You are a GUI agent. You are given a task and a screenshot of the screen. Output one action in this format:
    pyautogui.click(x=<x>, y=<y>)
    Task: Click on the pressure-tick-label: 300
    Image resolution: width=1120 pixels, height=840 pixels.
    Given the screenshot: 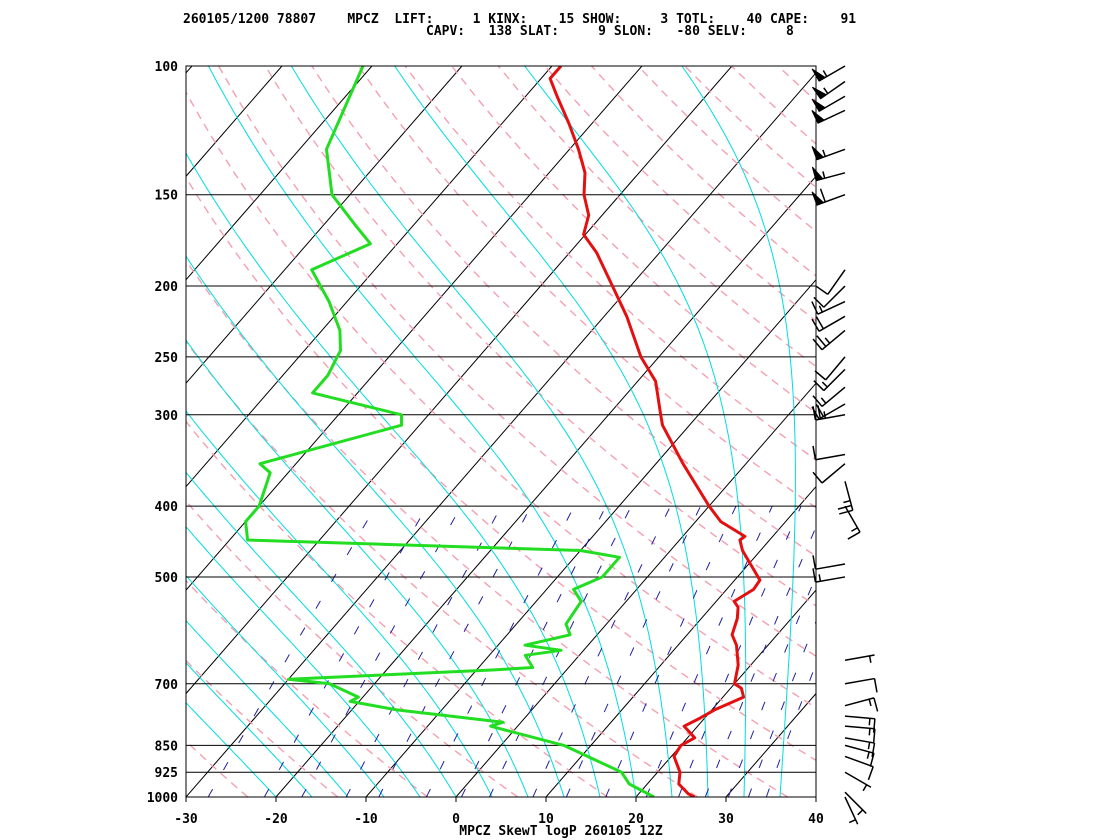 What is the action you would take?
    pyautogui.click(x=167, y=416)
    